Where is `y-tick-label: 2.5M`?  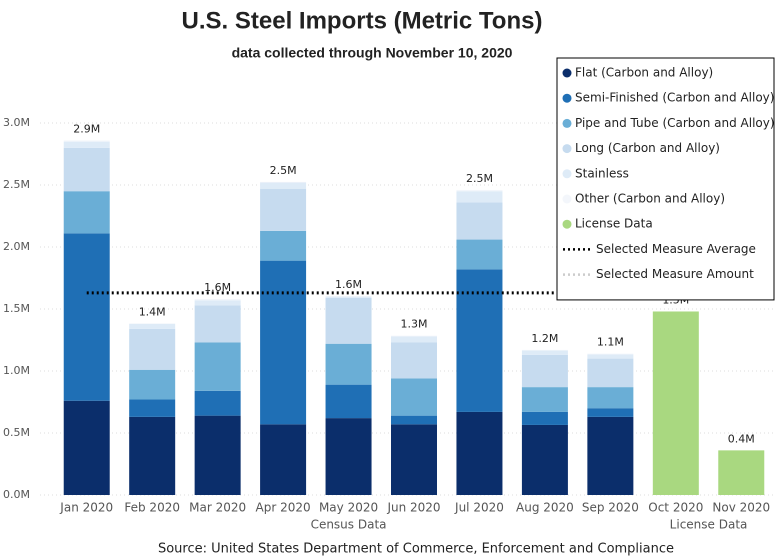
y-tick-label: 2.5M is located at coordinates (16, 184).